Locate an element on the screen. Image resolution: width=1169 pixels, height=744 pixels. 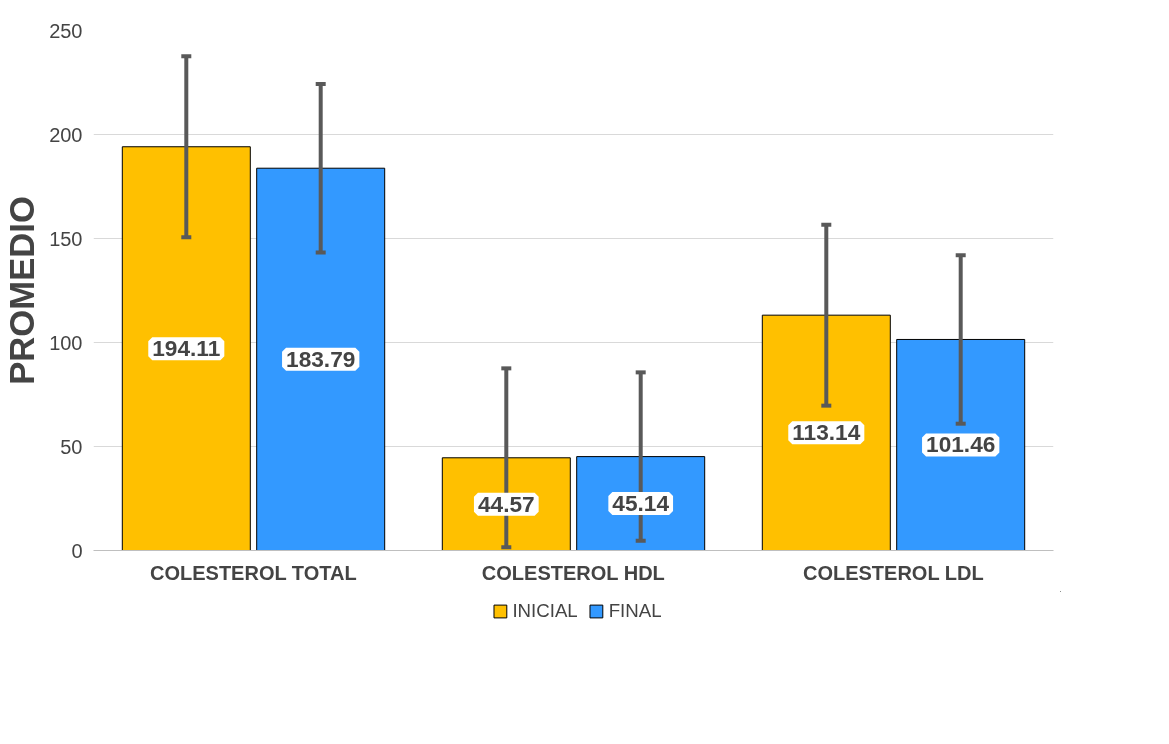
data-label: 101.46 is located at coordinates (961, 444).